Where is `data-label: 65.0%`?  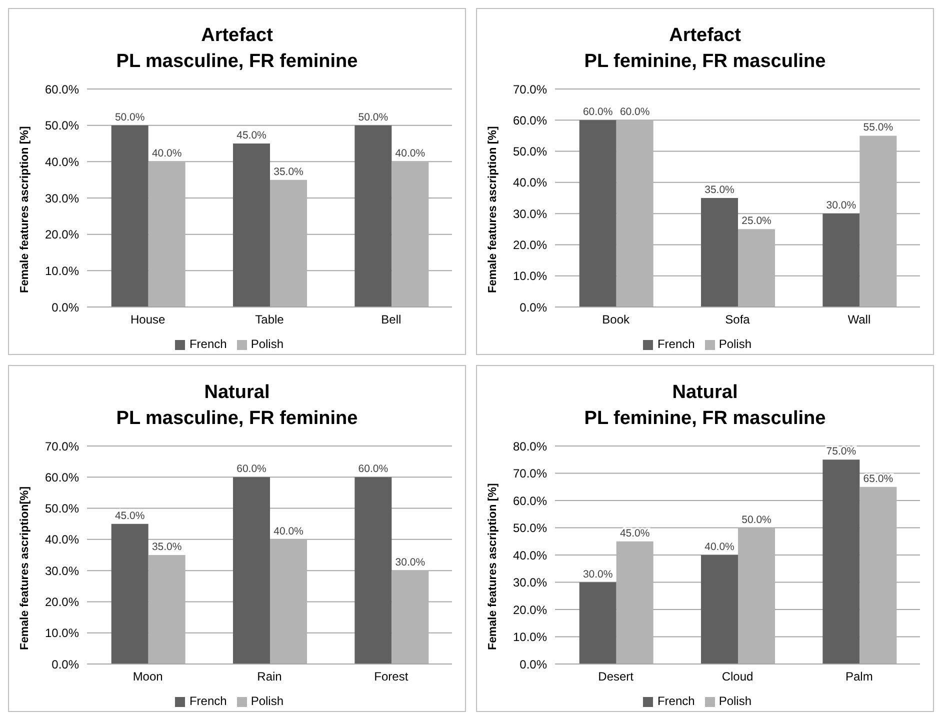
data-label: 65.0% is located at coordinates (878, 478).